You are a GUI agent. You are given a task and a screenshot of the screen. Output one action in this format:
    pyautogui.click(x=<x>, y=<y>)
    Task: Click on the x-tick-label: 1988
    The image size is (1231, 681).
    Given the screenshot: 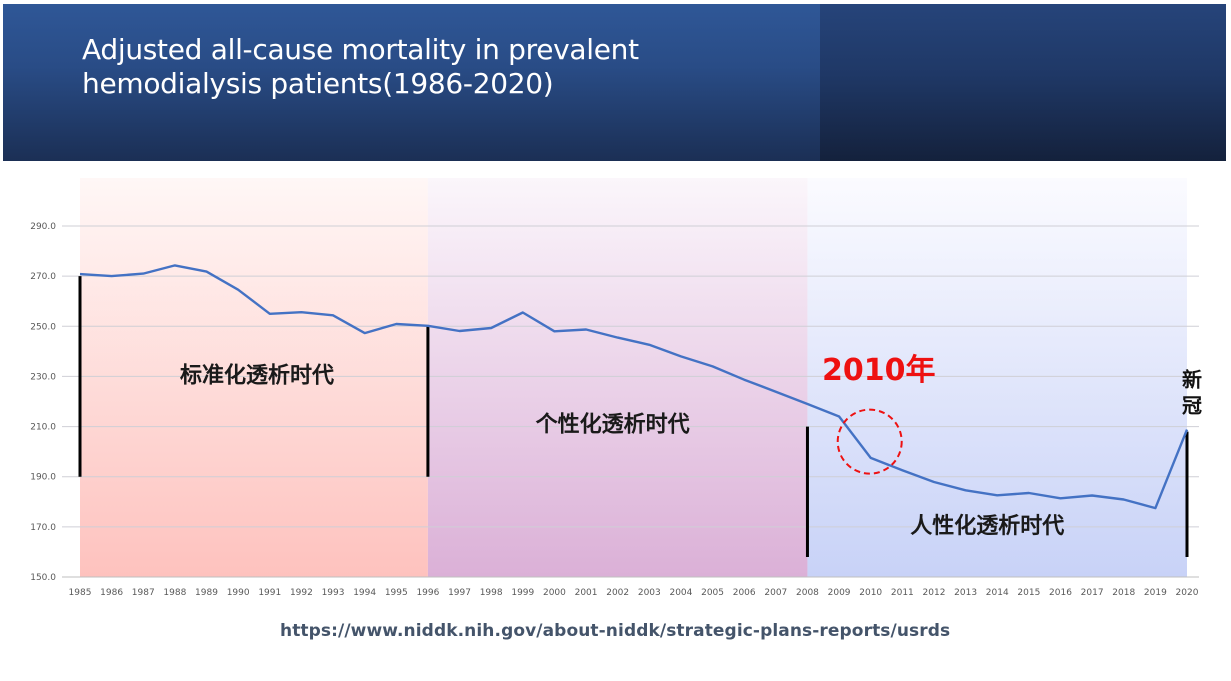 What is the action you would take?
    pyautogui.click(x=174, y=593)
    